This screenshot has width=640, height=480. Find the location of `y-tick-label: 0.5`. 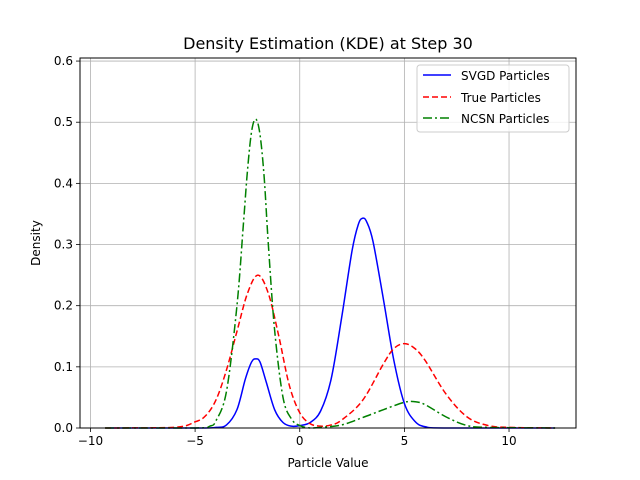

y-tick-label: 0.5 is located at coordinates (63, 122).